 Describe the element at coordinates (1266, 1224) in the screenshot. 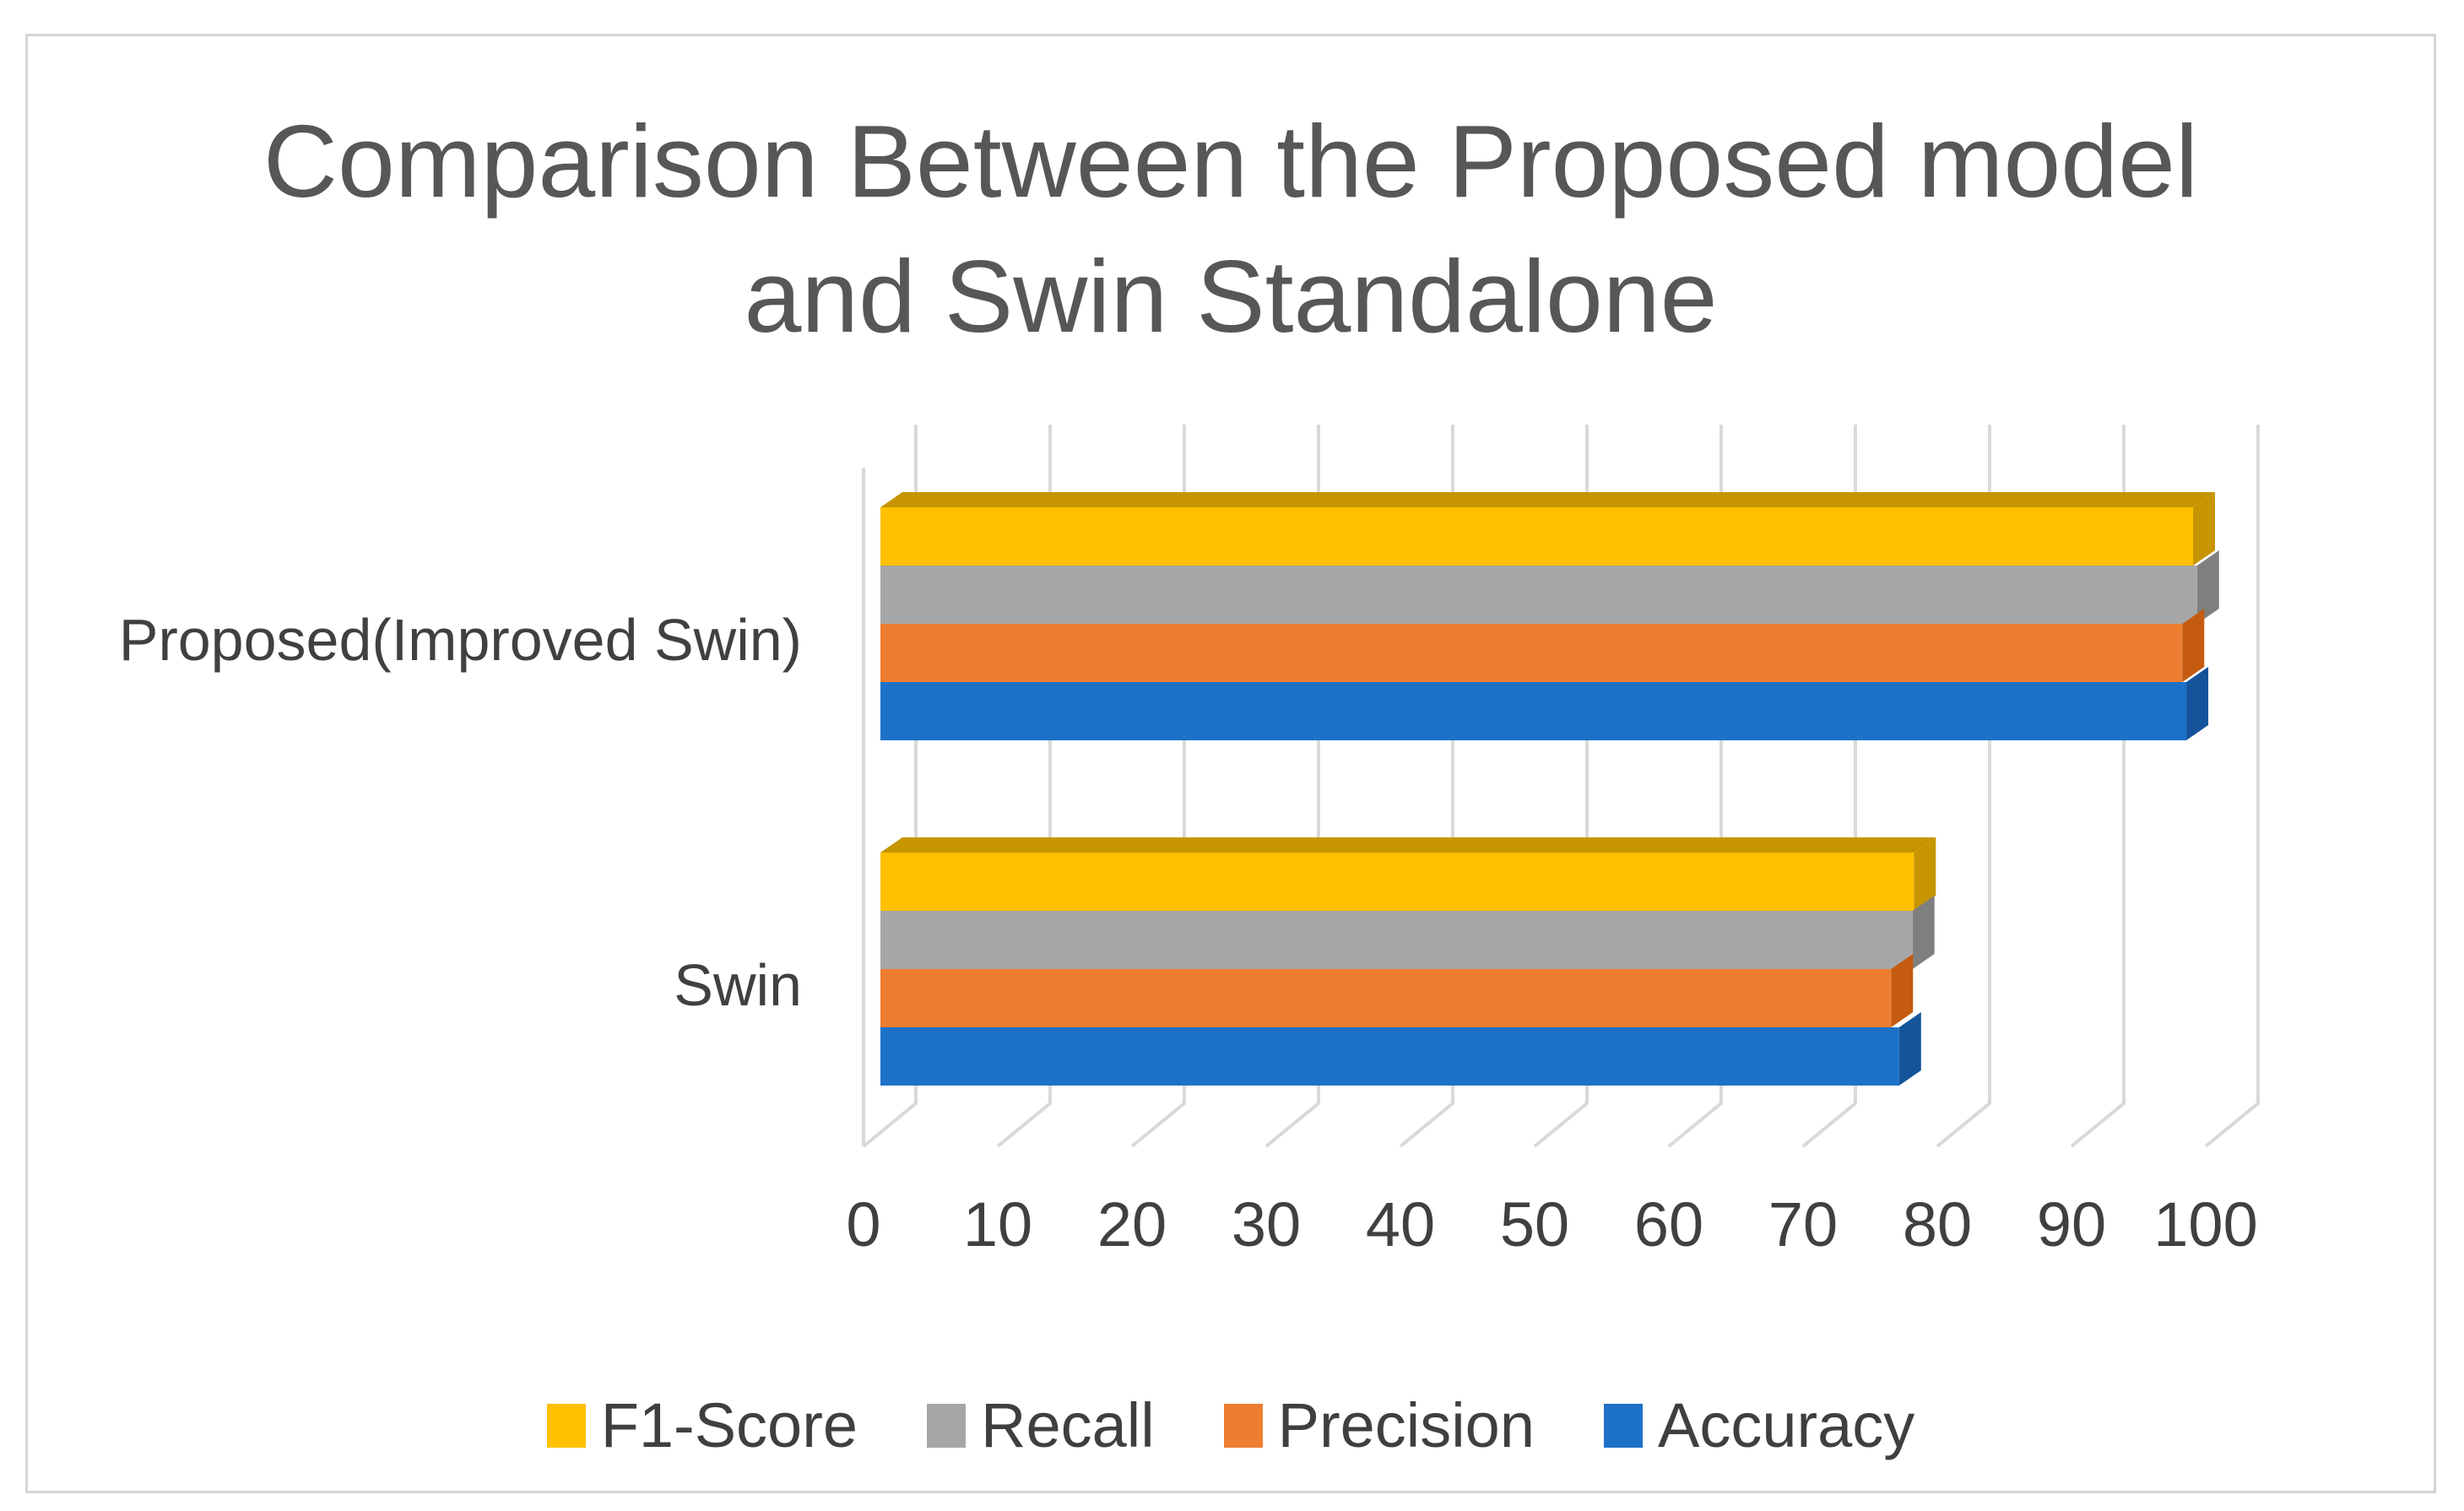

I see `x-axis-tick-label: 30` at that location.